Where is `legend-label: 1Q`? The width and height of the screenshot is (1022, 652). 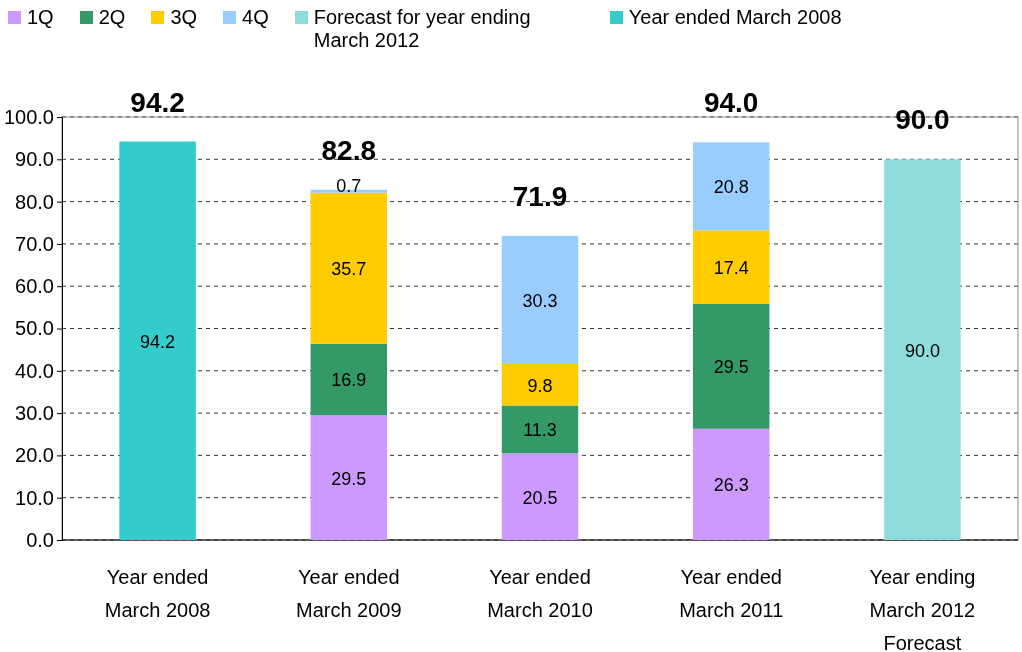 legend-label: 1Q is located at coordinates (40, 17).